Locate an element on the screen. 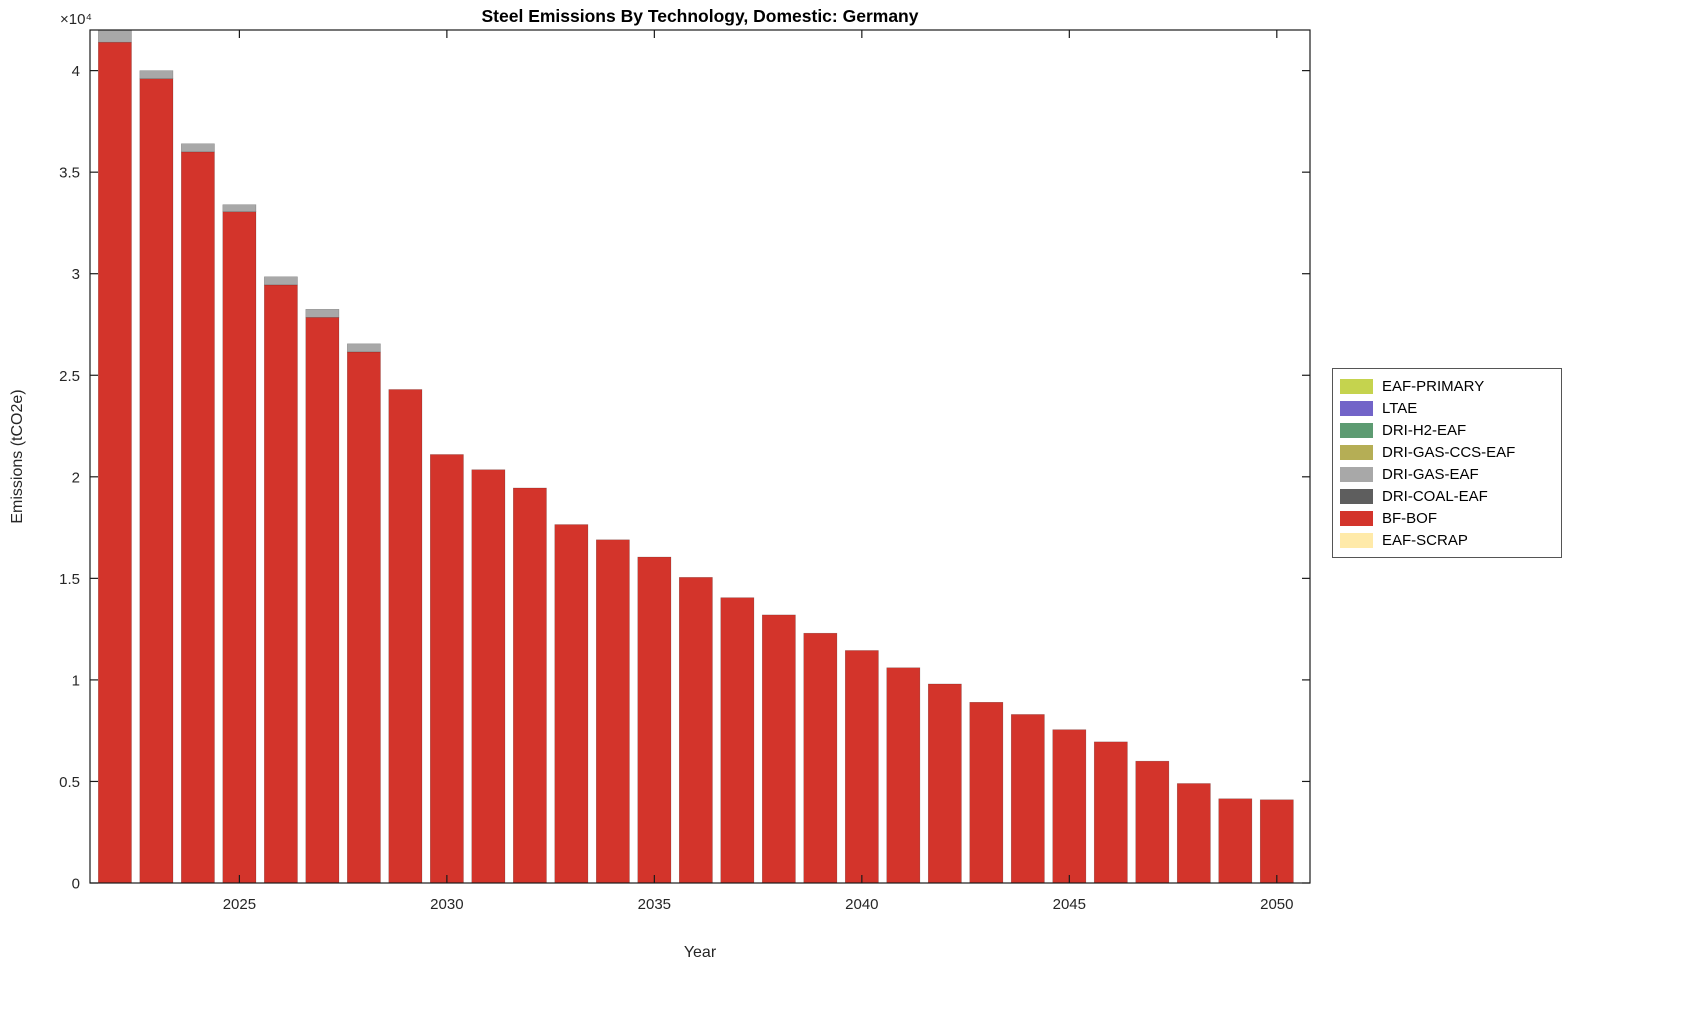  legend-item-dri-gas-eaf: DRI-GAS-EAF is located at coordinates (1447, 474).